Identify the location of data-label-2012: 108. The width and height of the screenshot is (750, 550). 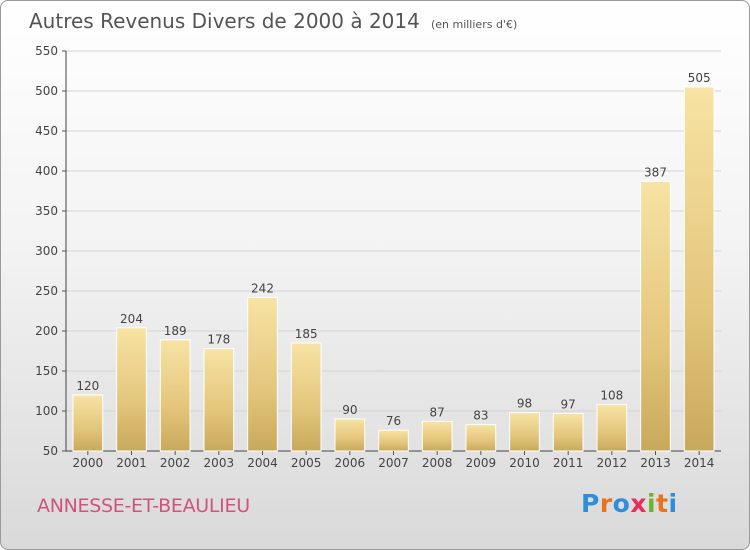
(611, 396).